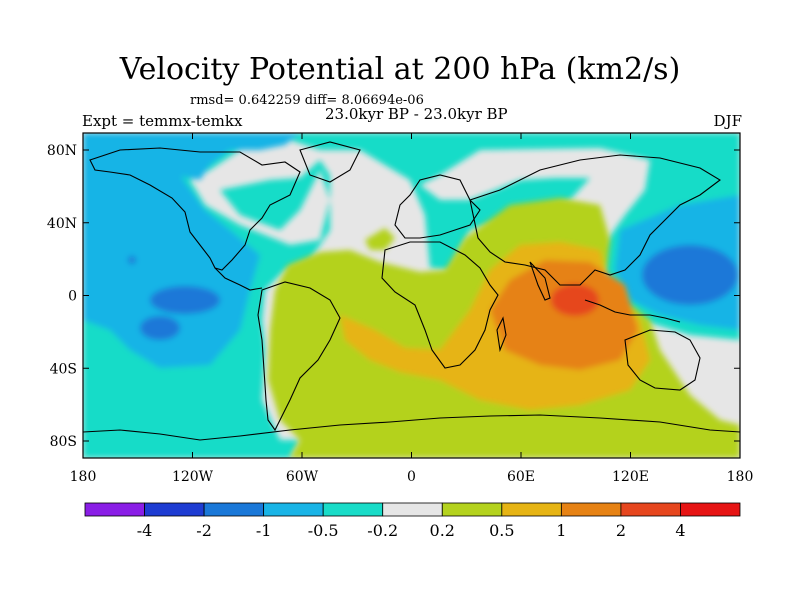  What do you see at coordinates (264, 530) in the screenshot?
I see `colorbar-label: -1` at bounding box center [264, 530].